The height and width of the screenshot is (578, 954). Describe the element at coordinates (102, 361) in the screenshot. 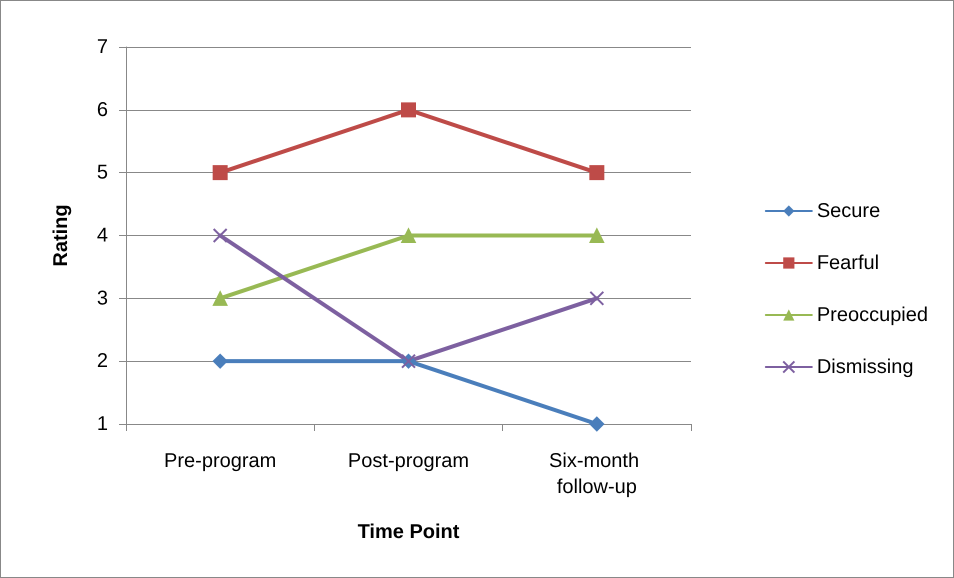

I see `y-tick-label: 2` at that location.